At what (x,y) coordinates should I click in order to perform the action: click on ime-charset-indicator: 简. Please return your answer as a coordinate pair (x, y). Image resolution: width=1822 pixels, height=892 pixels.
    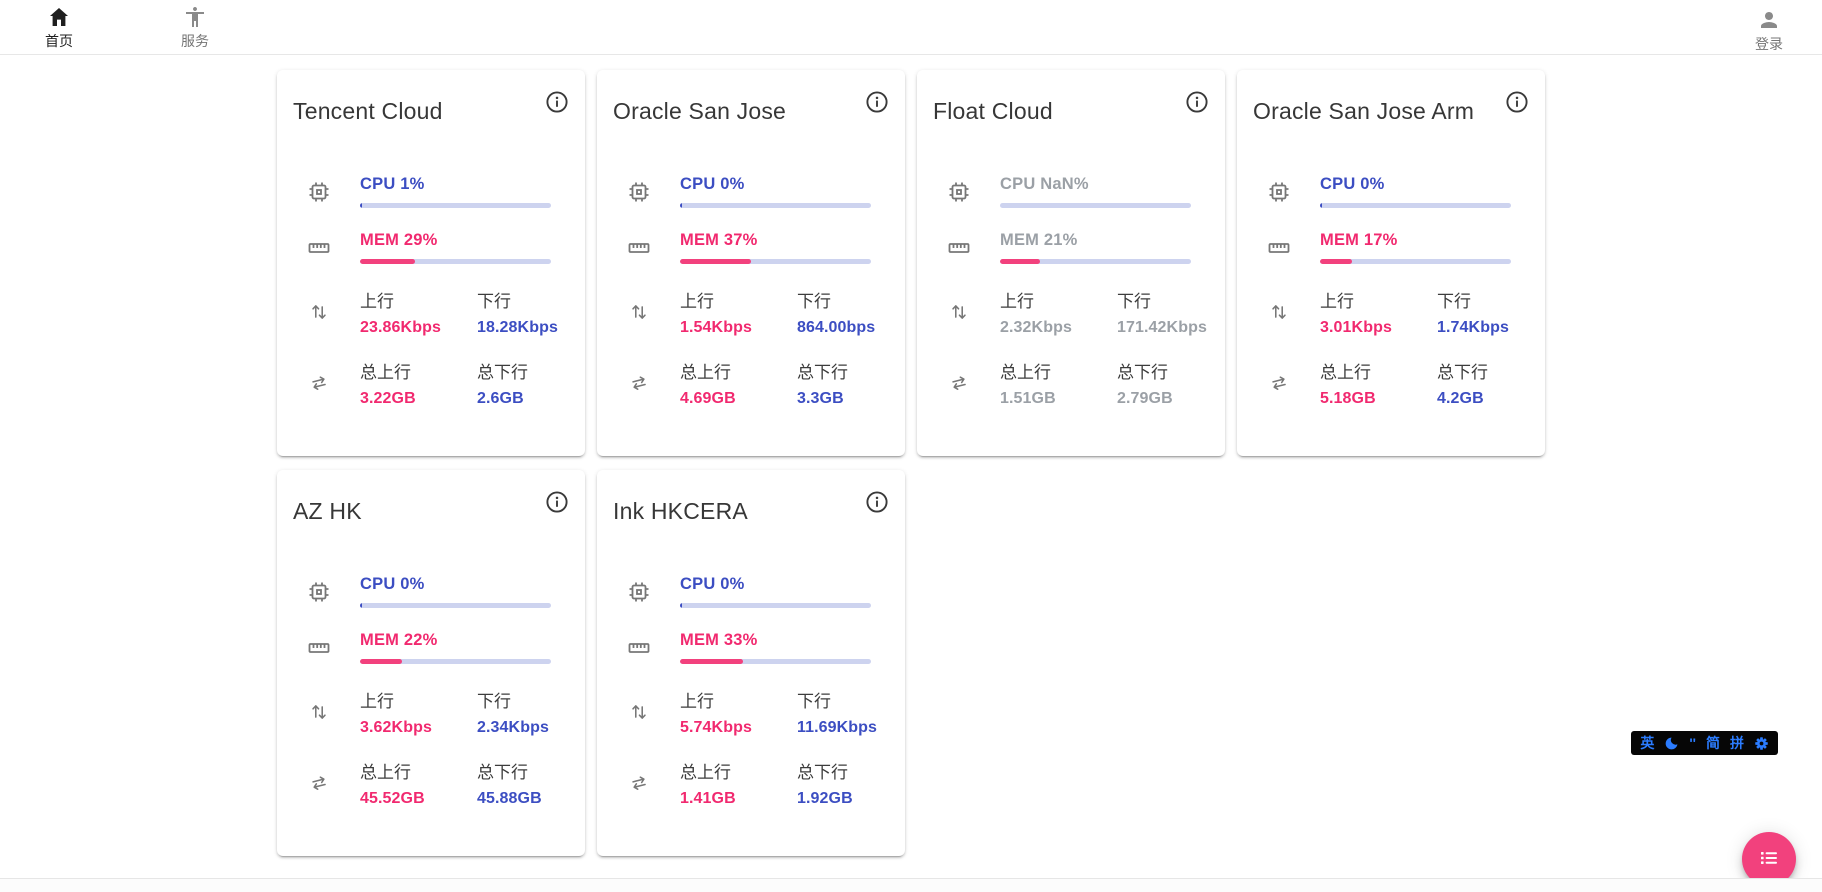
    Looking at the image, I should click on (1713, 743).